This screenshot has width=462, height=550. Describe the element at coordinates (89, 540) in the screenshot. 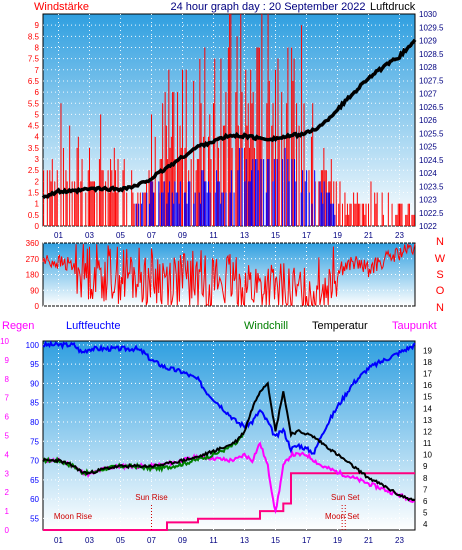

I see `climate-x-tick-label: 03` at that location.